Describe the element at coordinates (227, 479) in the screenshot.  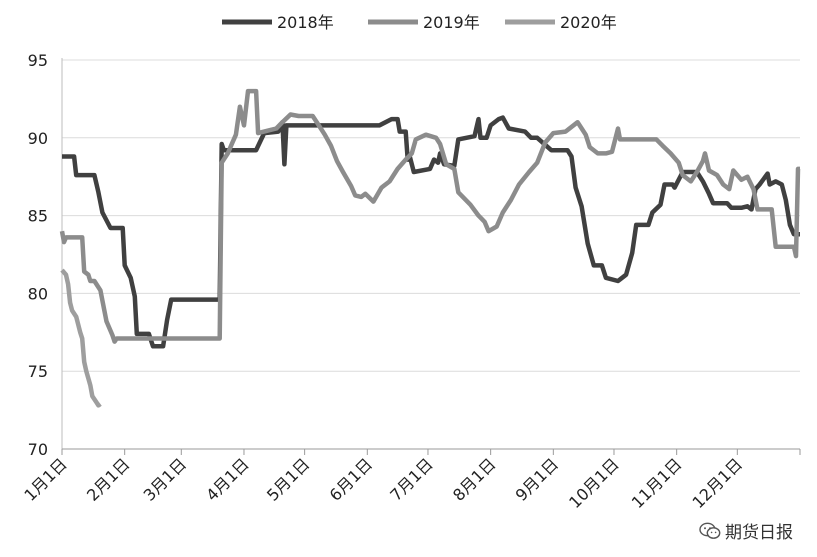
I see `x-tick-label: 4月1日` at that location.